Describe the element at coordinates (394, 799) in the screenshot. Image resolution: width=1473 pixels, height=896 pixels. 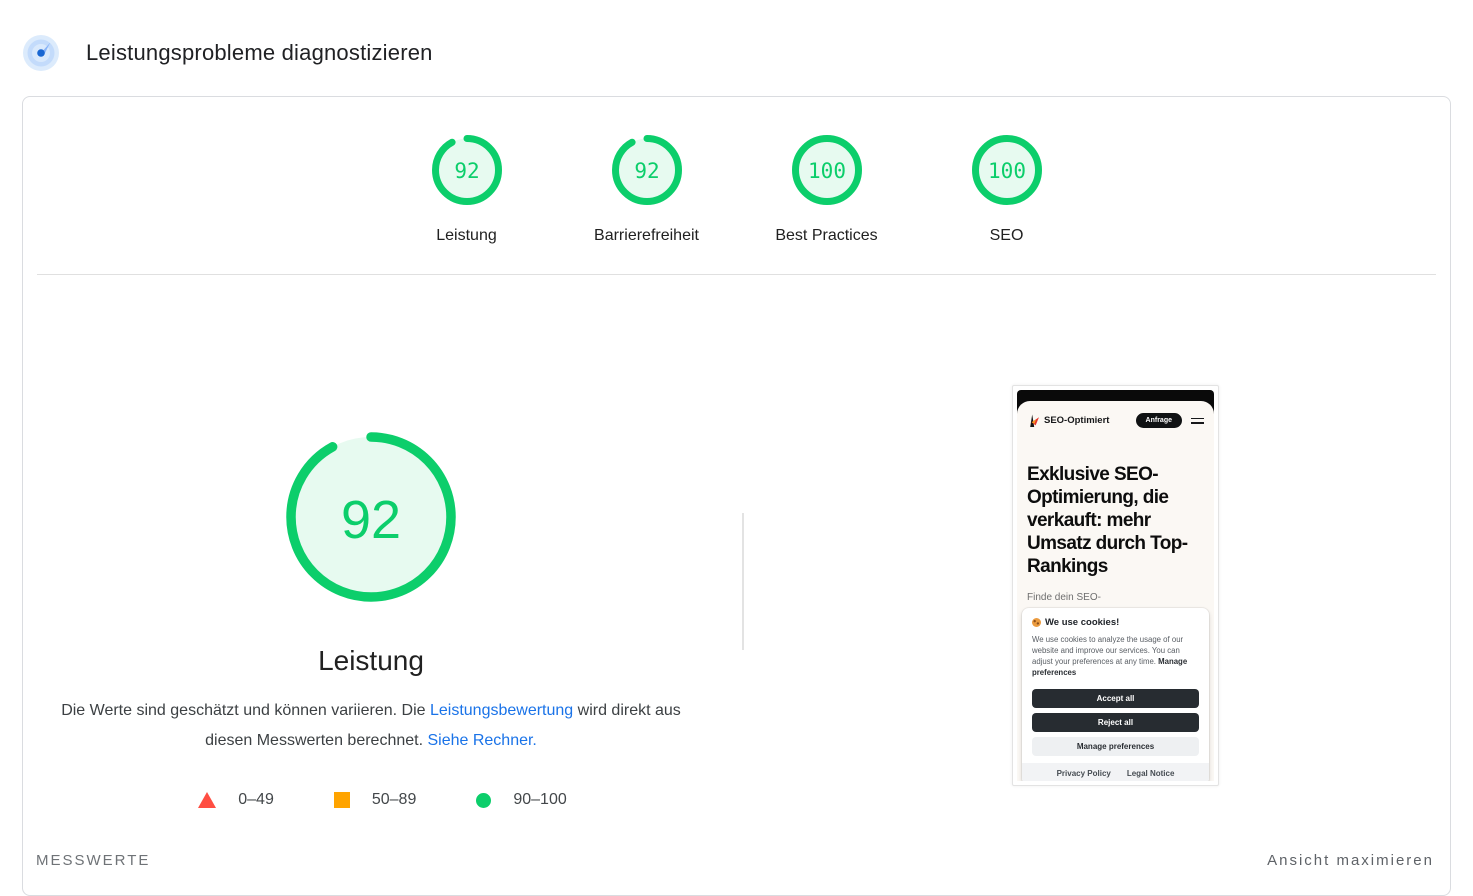
I see `legend-range: 50–89` at that location.